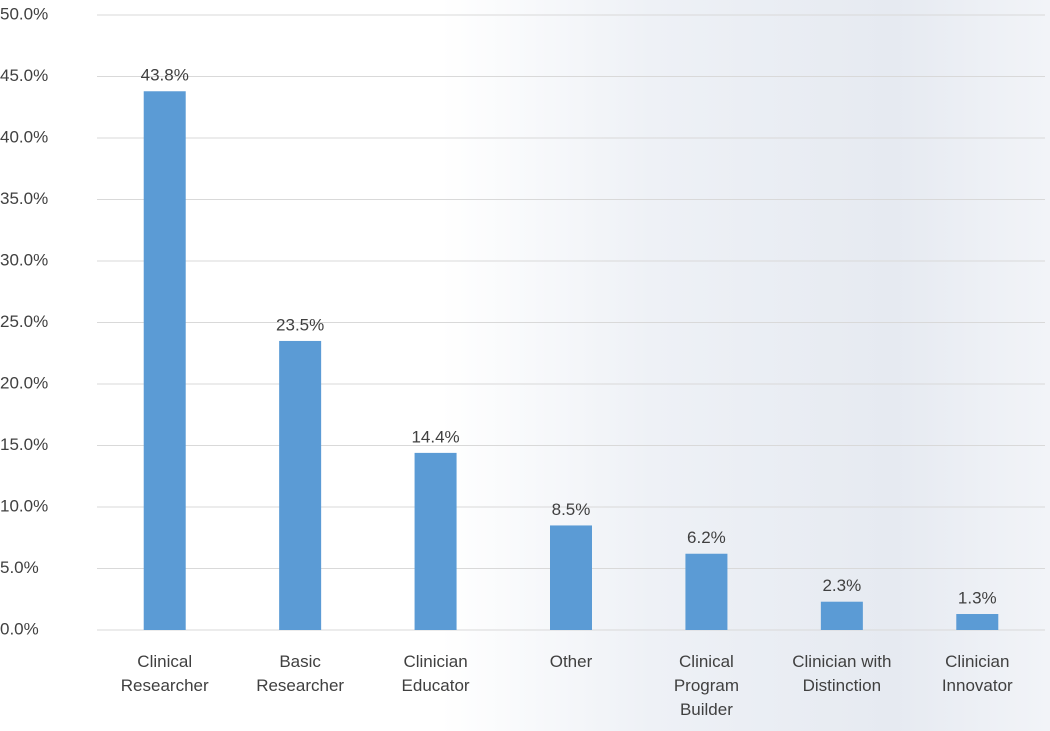 This screenshot has width=1050, height=731. What do you see at coordinates (977, 673) in the screenshot?
I see `x-tick-label: Clinician Innovator` at bounding box center [977, 673].